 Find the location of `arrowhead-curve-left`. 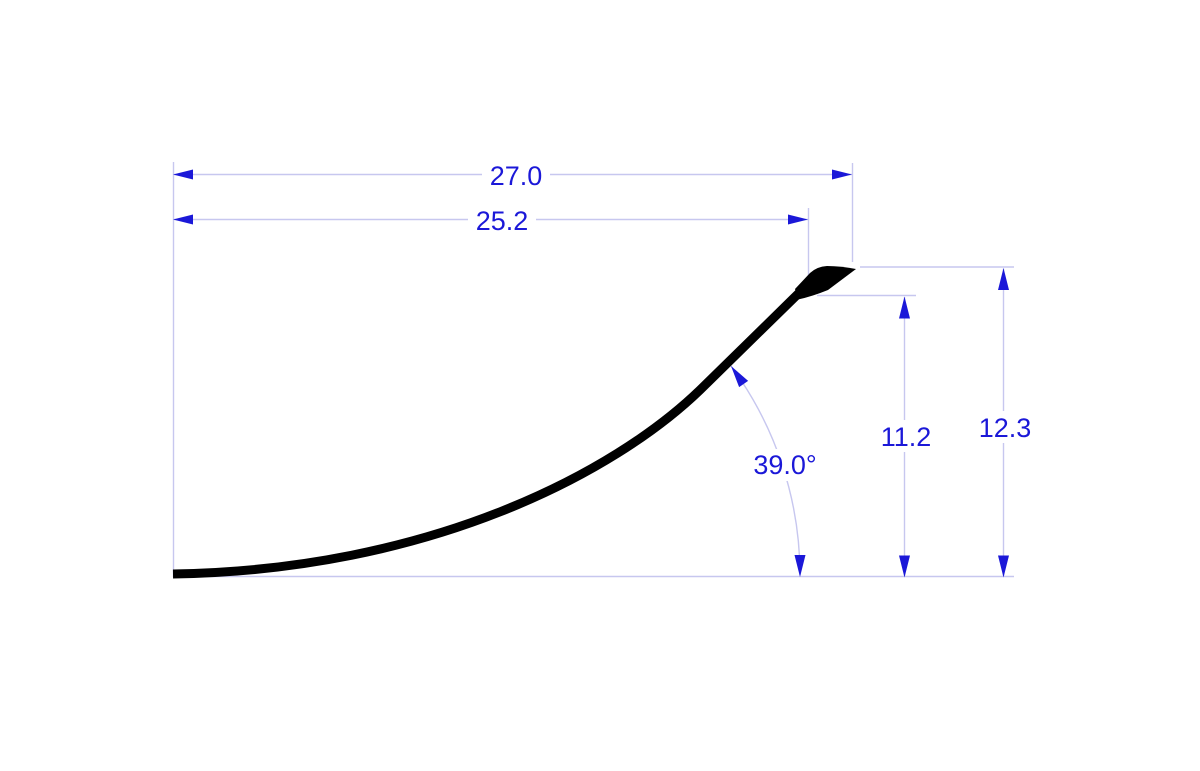

arrowhead-curve-left is located at coordinates (183, 219).